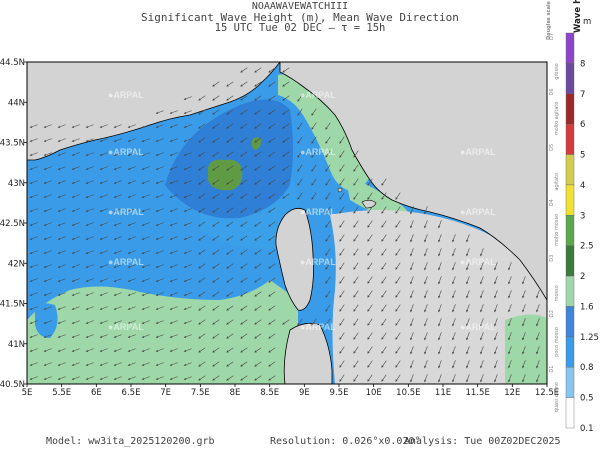 The width and height of the screenshot is (600, 450). Describe the element at coordinates (12, 385) in the screenshot. I see `y-tick-label: 40.5N` at that location.